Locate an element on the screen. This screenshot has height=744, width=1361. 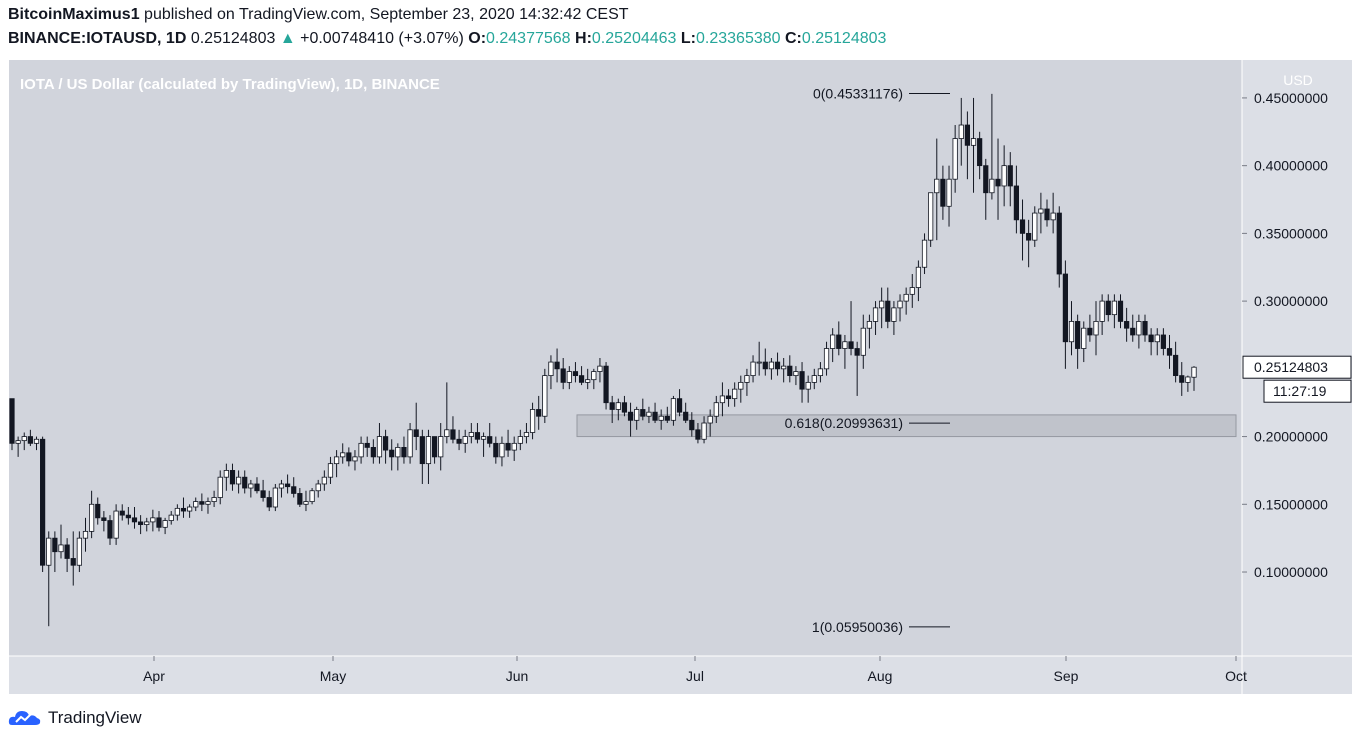
tradingview-logo: TradingView is located at coordinates (75, 718).